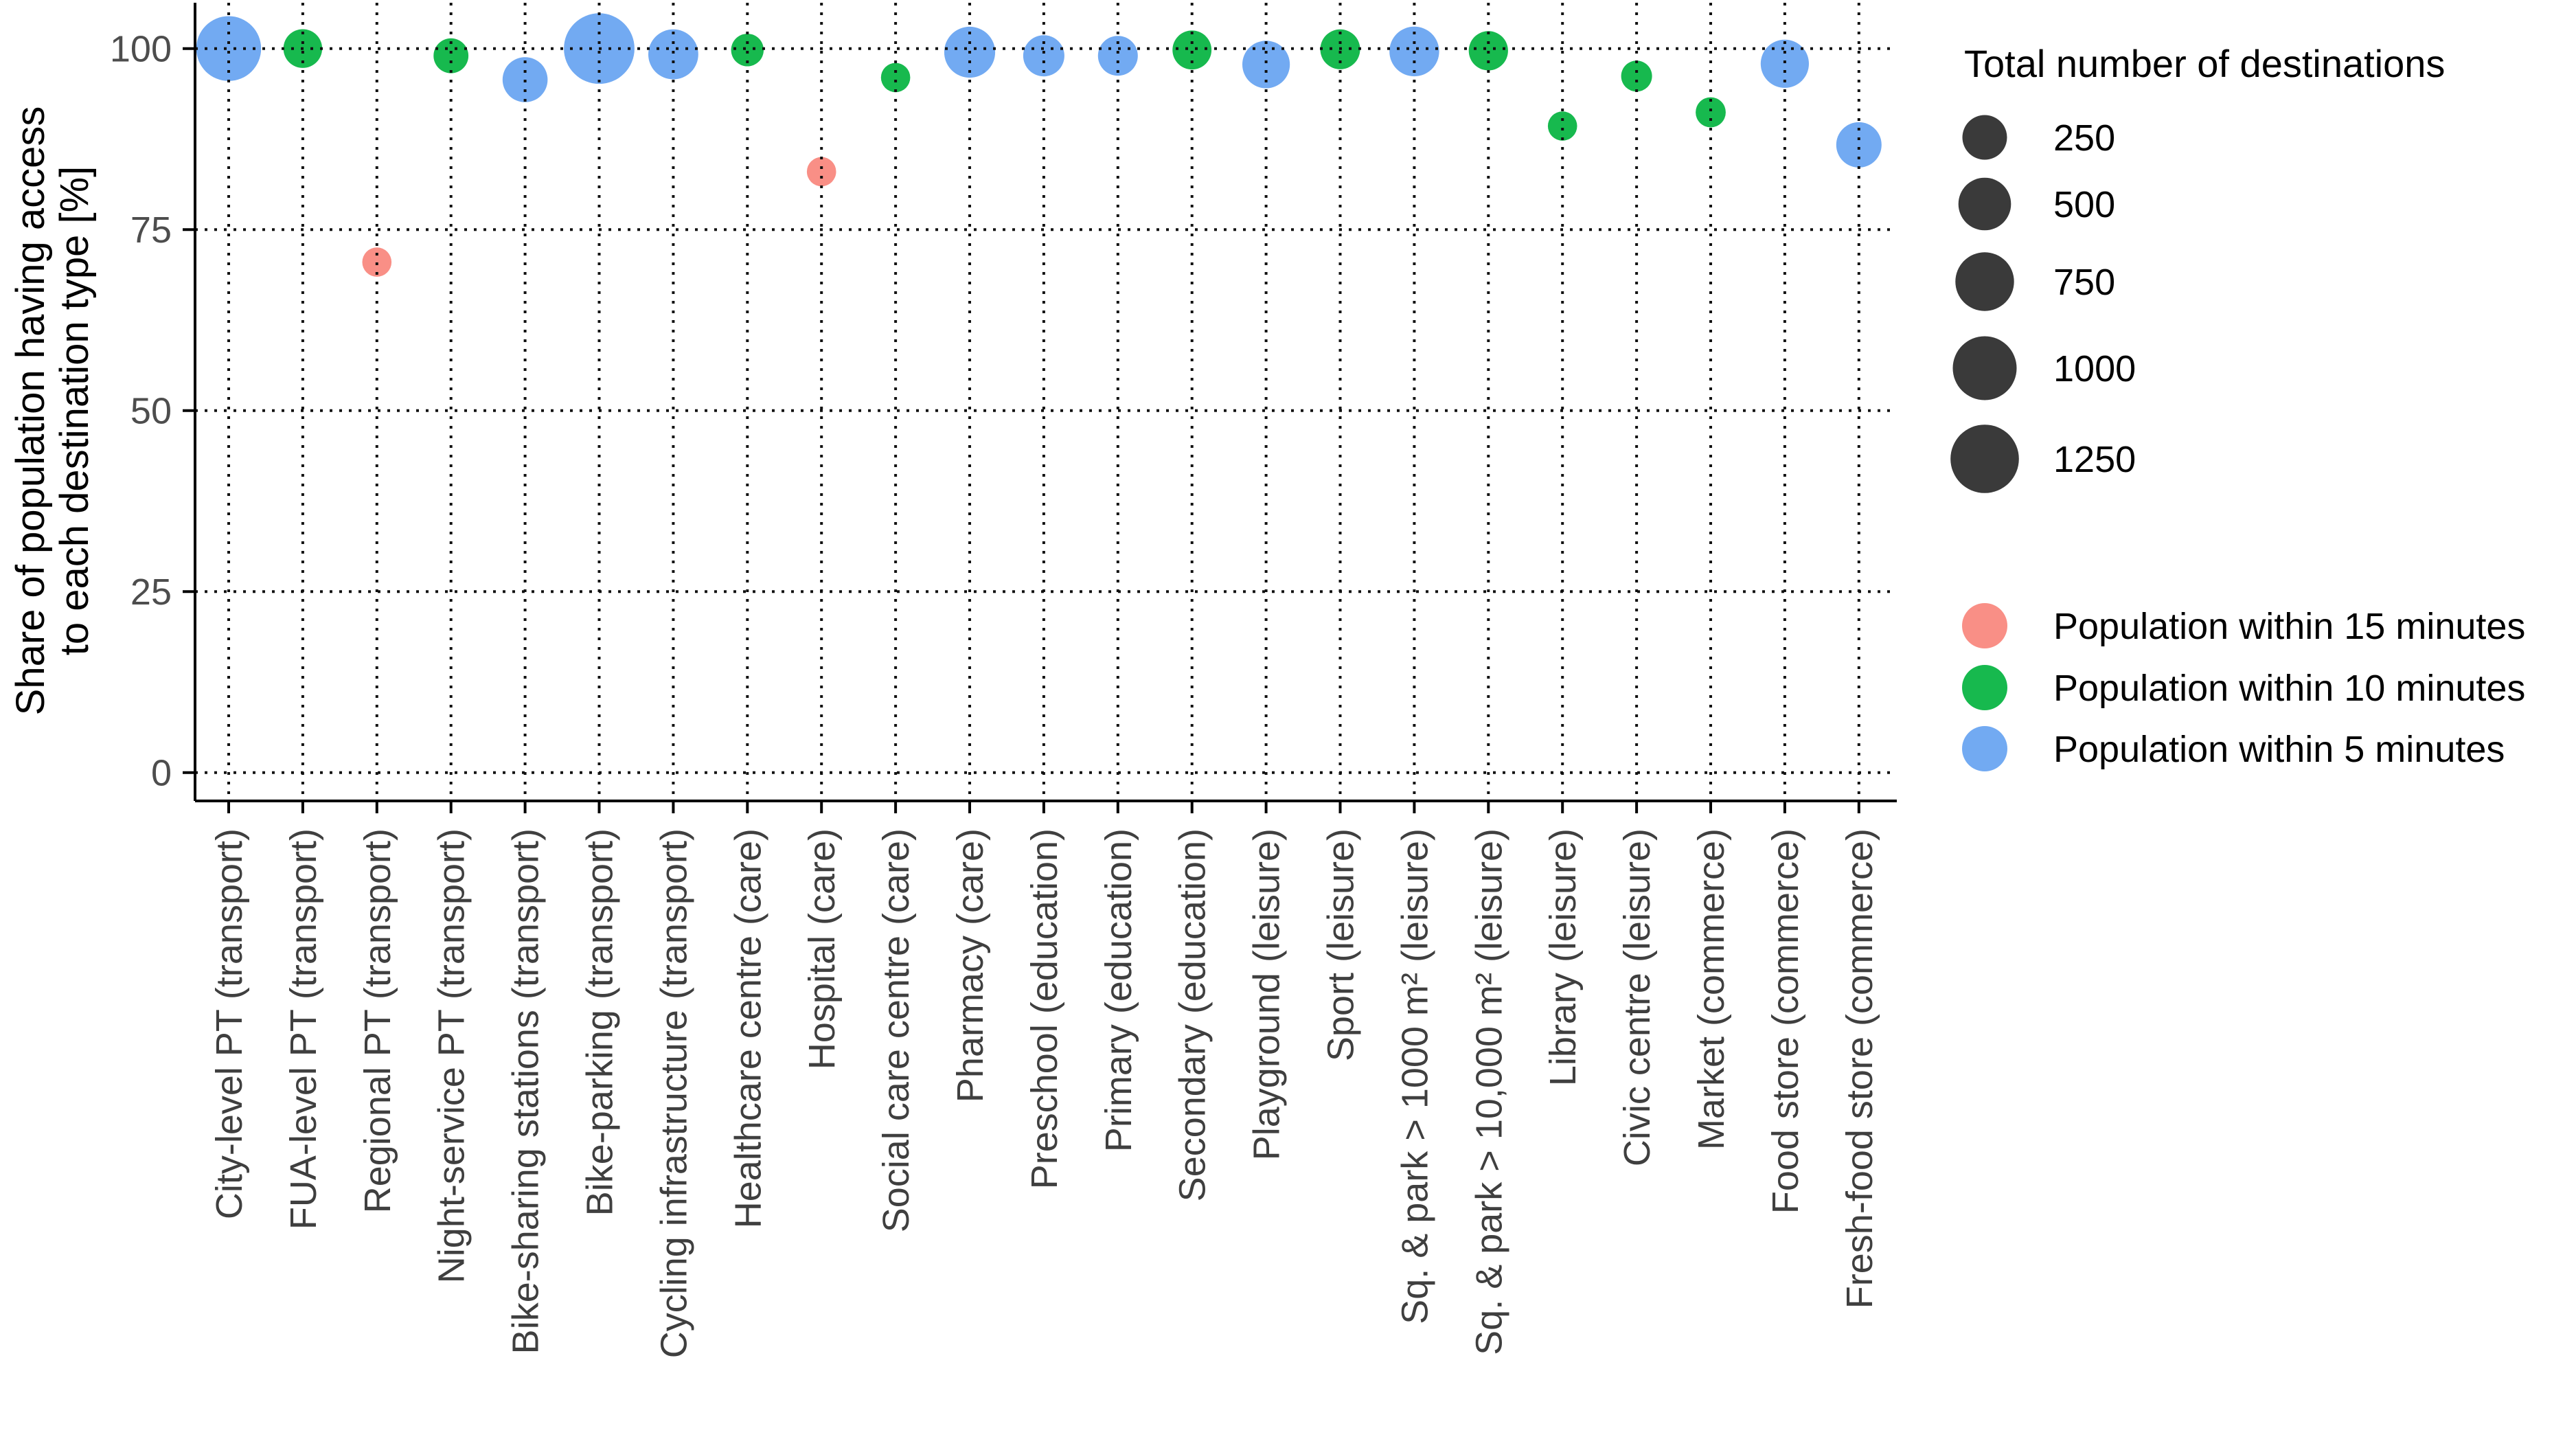 The image size is (2576, 1448). I want to click on x-category-label-17: Sq. & park > 1000 m² (leisure), so click(1414, 1076).